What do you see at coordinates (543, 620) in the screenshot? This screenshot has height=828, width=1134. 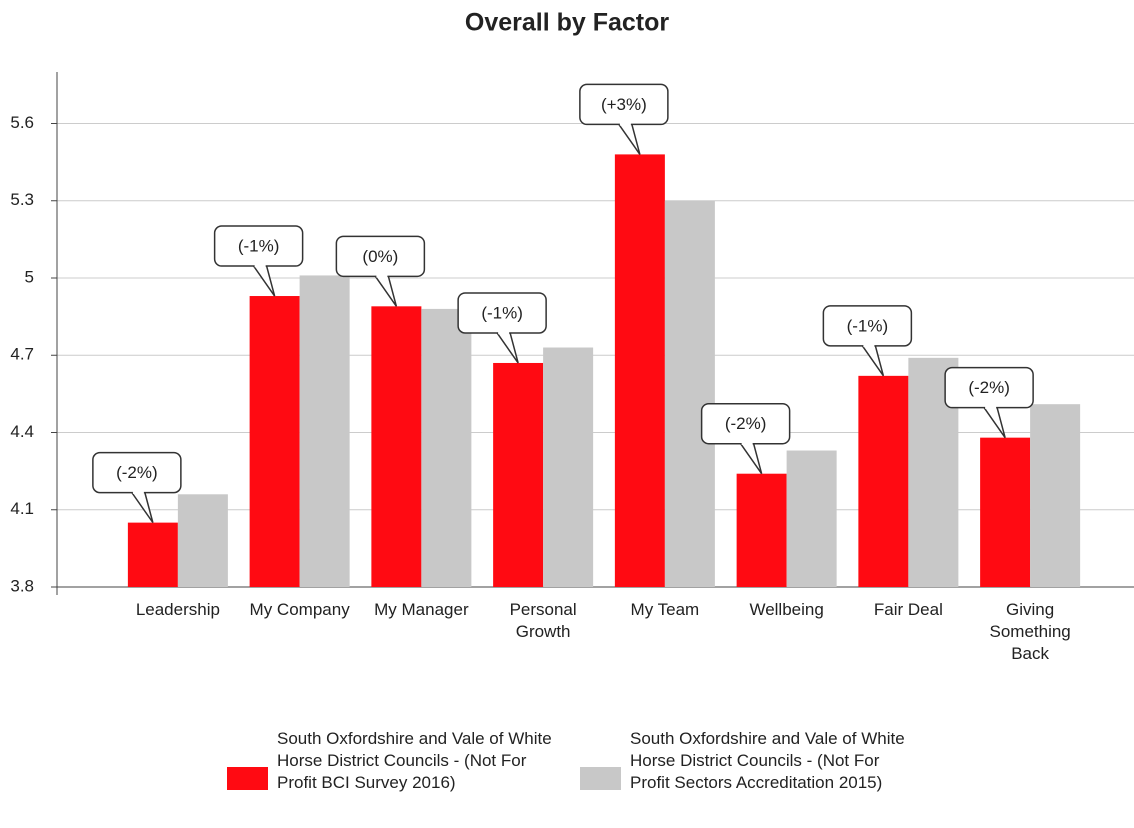 I see `x-tick-label: Personal Growth` at bounding box center [543, 620].